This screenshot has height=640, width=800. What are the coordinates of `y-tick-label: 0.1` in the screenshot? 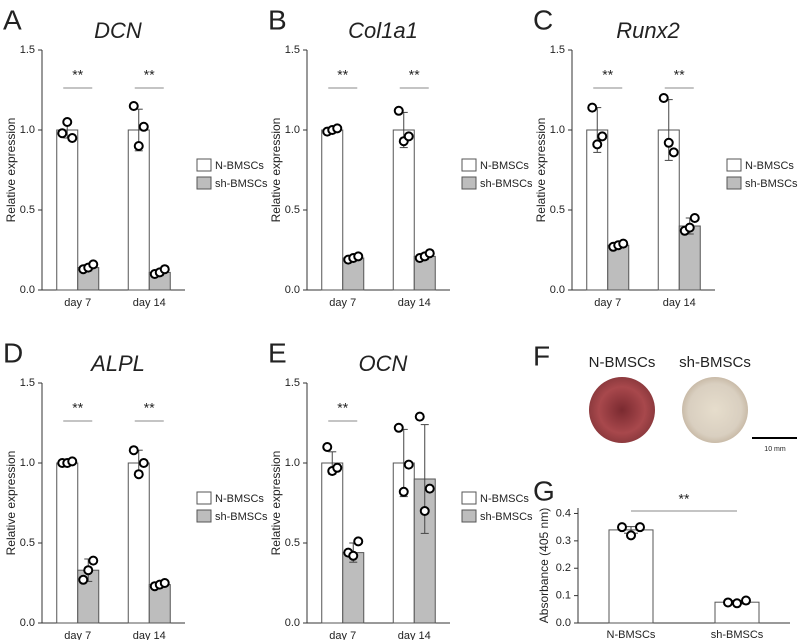 It's located at (563, 596).